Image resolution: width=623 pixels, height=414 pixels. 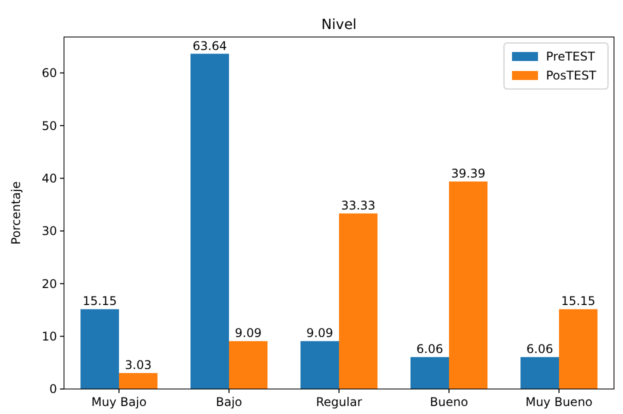 I want to click on chart-title: Nivel, so click(x=339, y=25).